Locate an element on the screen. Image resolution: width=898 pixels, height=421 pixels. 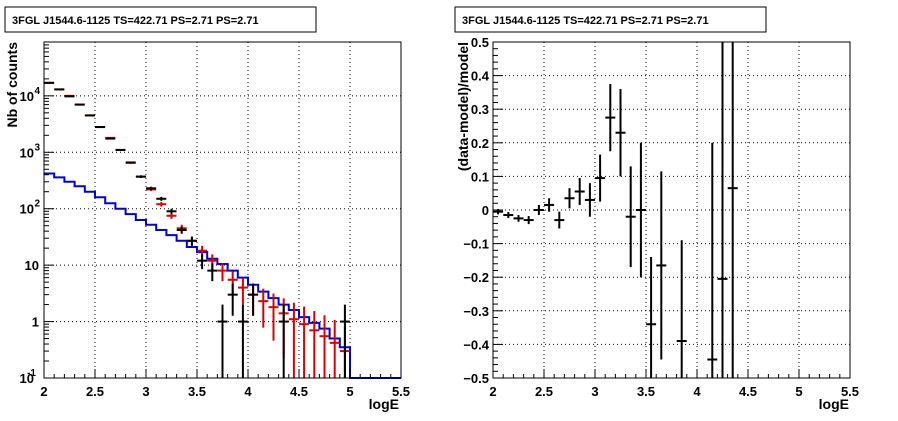
residual-y-tick-label: −0.4 is located at coordinates (476, 344).